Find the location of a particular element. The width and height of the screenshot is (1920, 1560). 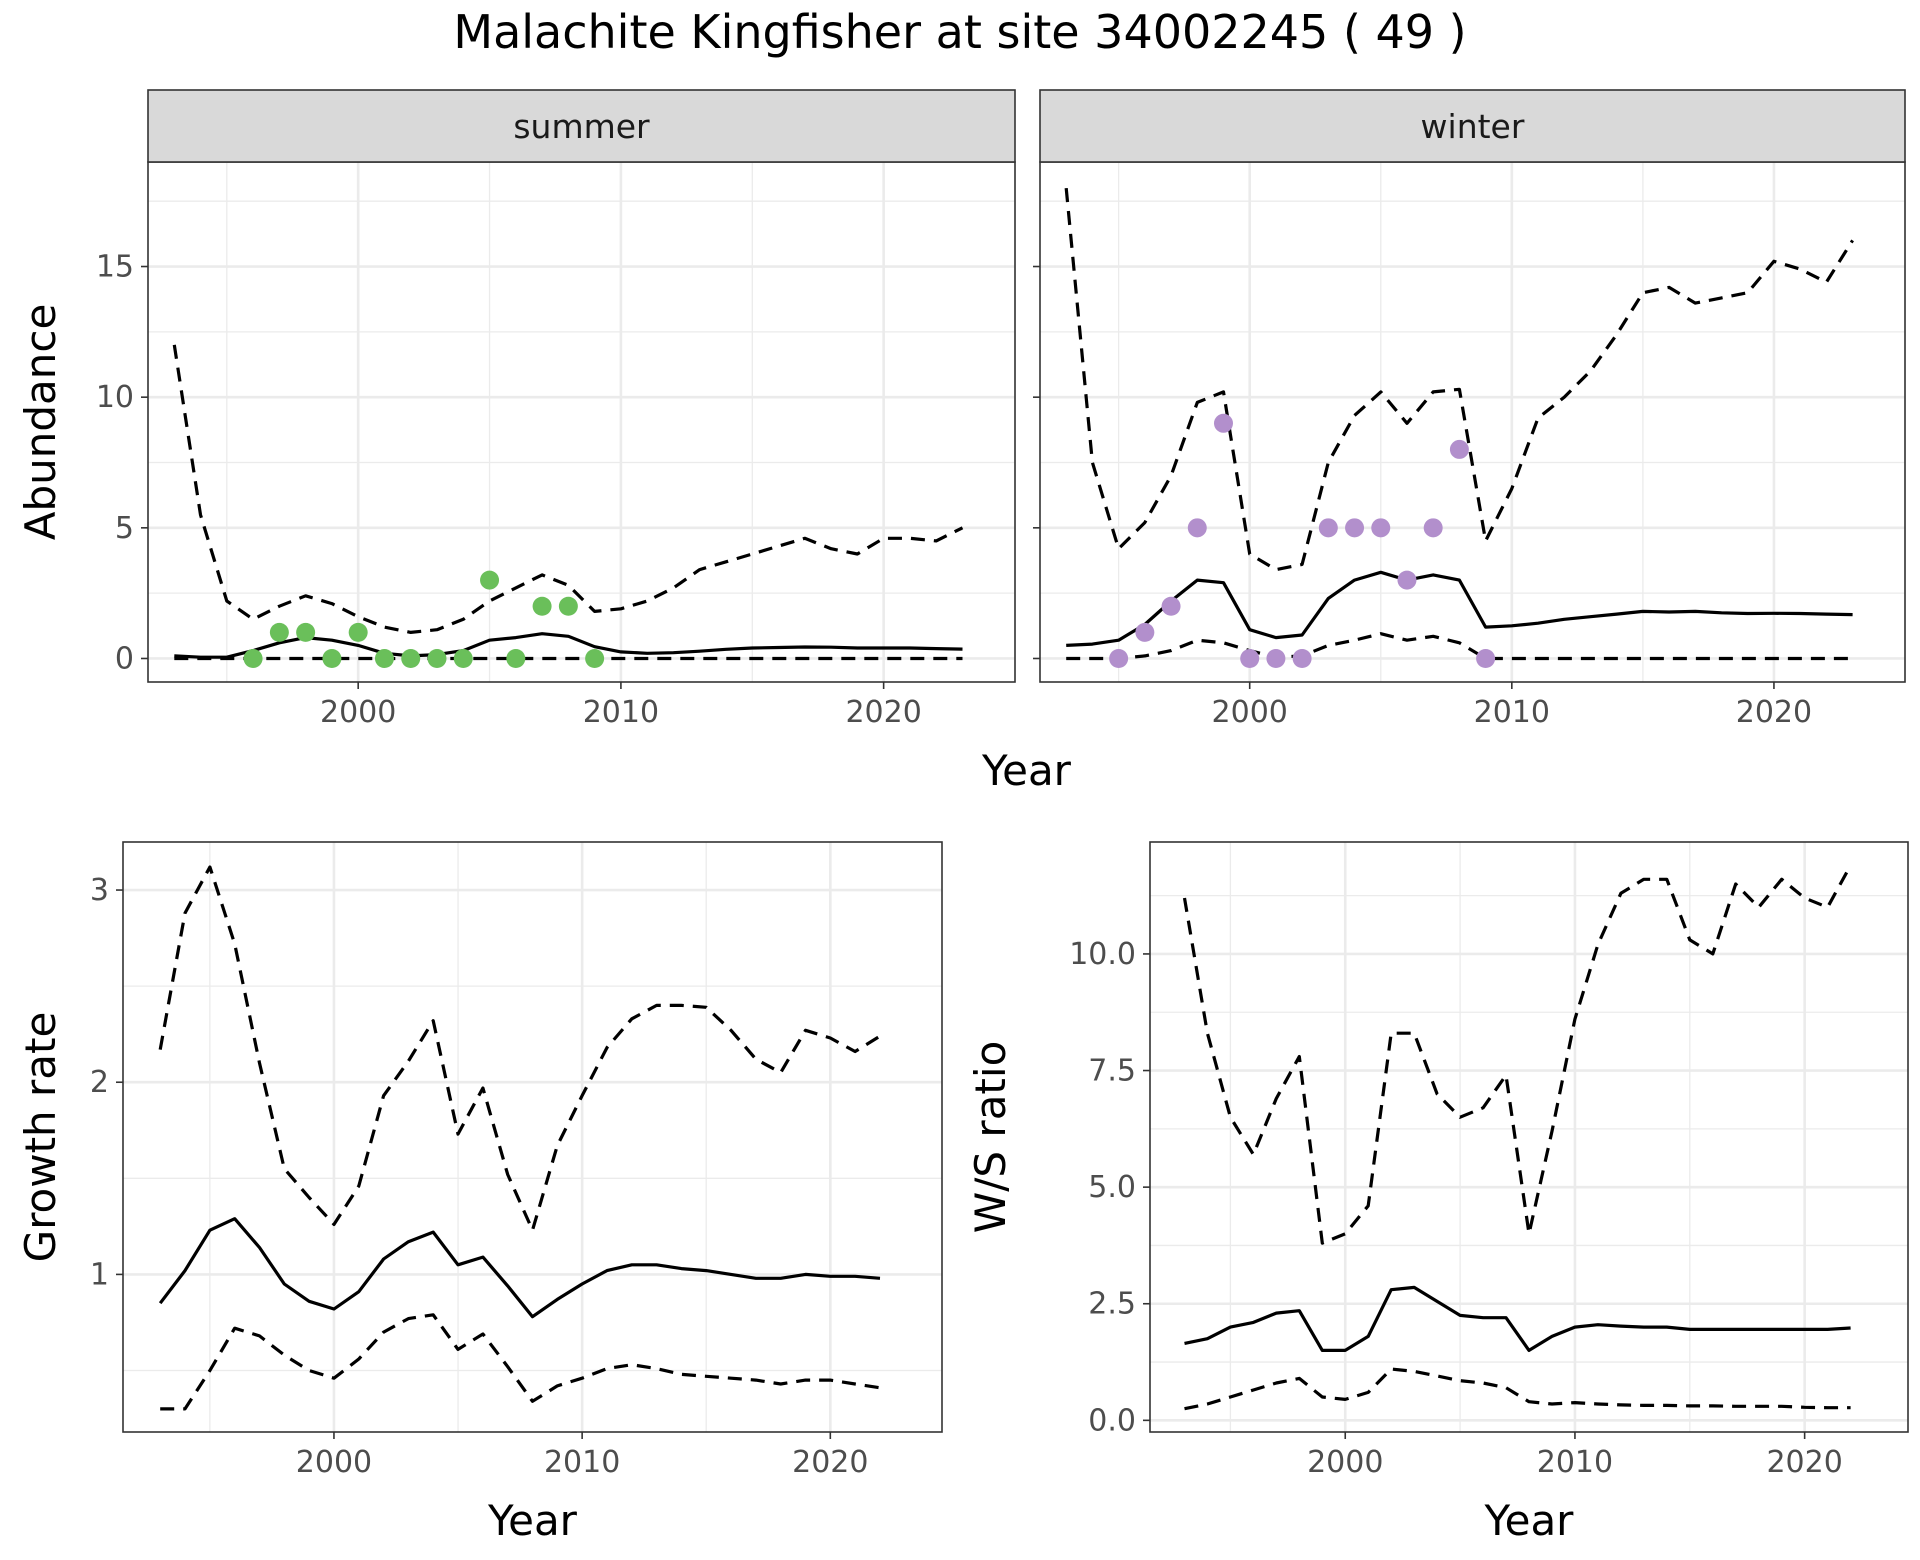

y-tick-label: 5.0 is located at coordinates (1112, 1187).